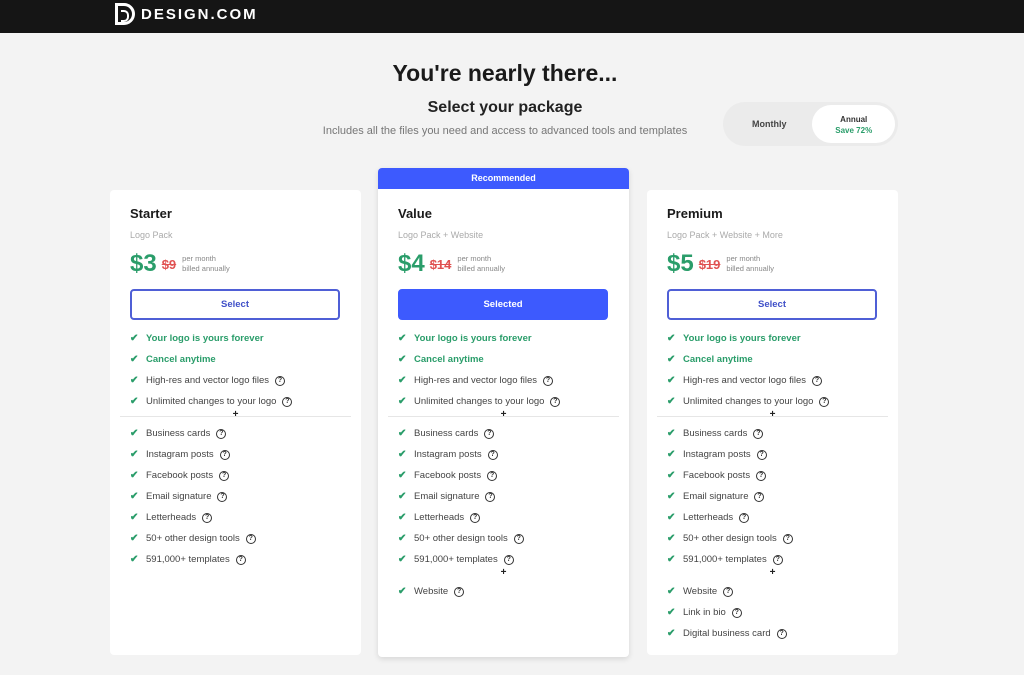  What do you see at coordinates (169, 264) in the screenshot?
I see `old-price: $9` at bounding box center [169, 264].